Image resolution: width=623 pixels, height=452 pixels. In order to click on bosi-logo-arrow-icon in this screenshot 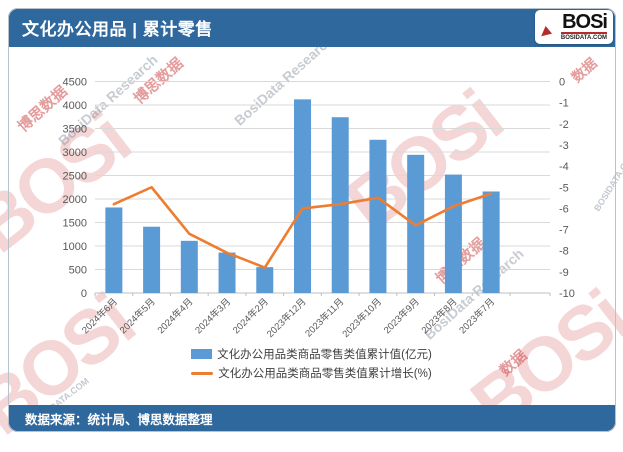, I will do `click(545, 33)`.